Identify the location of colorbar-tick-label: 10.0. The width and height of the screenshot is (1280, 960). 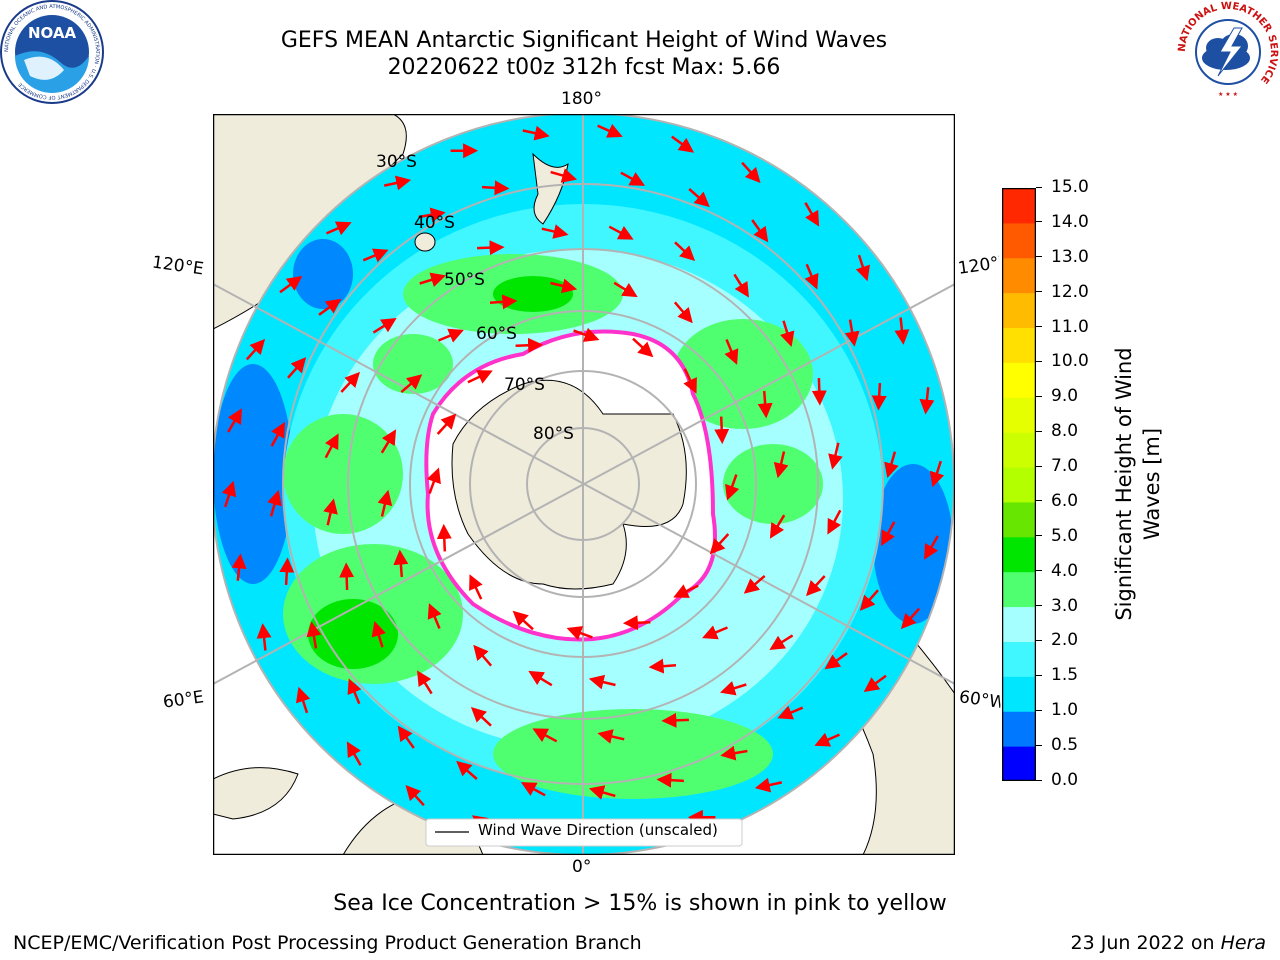
(1062, 361).